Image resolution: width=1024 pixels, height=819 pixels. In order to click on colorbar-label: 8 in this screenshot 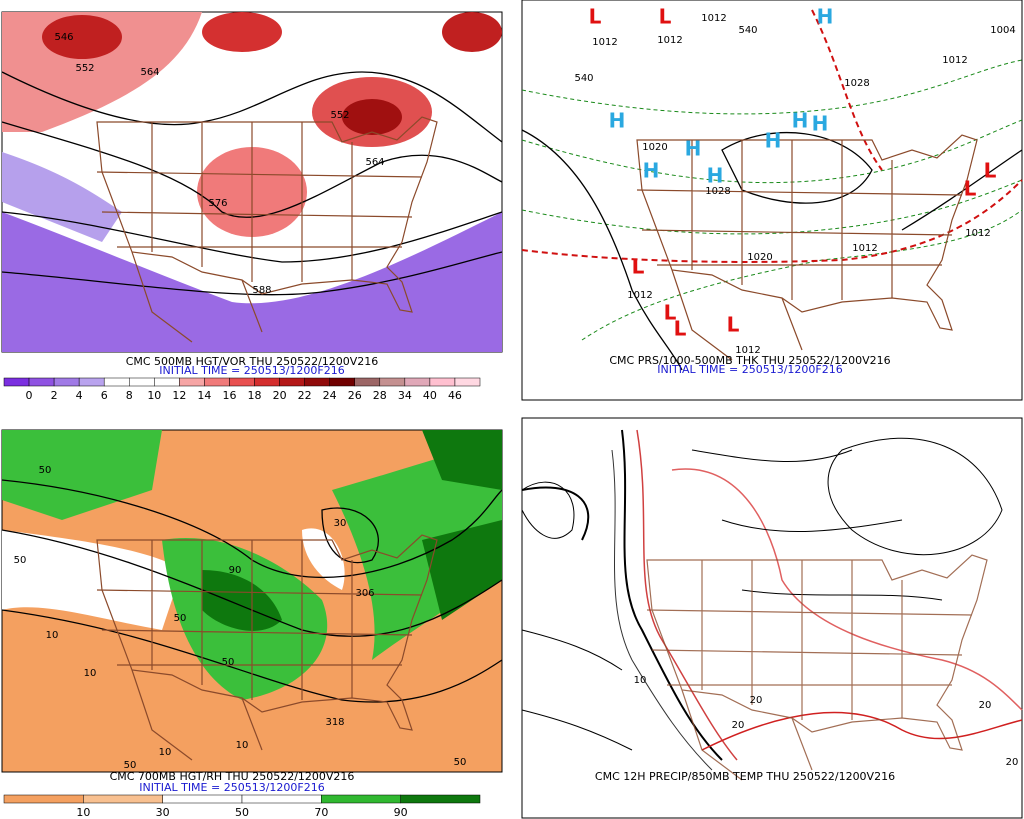, I will do `click(129, 395)`.